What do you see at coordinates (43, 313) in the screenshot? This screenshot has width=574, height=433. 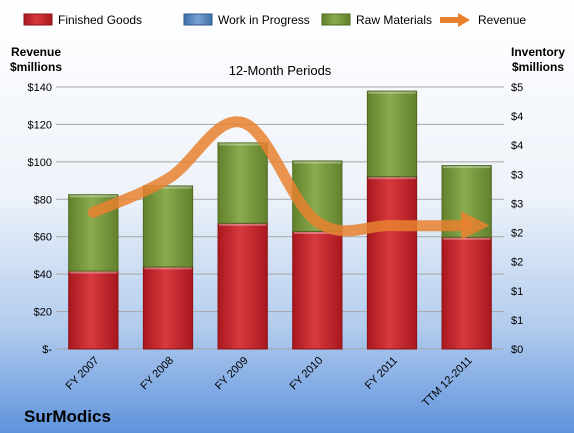 I see `left-tick-label: $20` at bounding box center [43, 313].